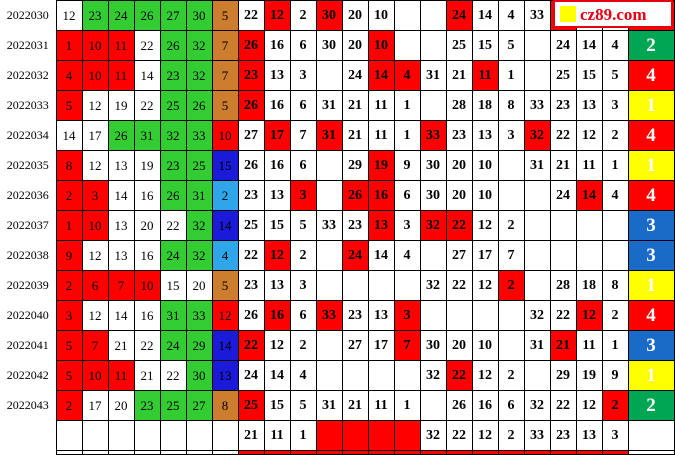  Describe the element at coordinates (381, 345) in the screenshot. I see `stat-cell: 17` at that location.